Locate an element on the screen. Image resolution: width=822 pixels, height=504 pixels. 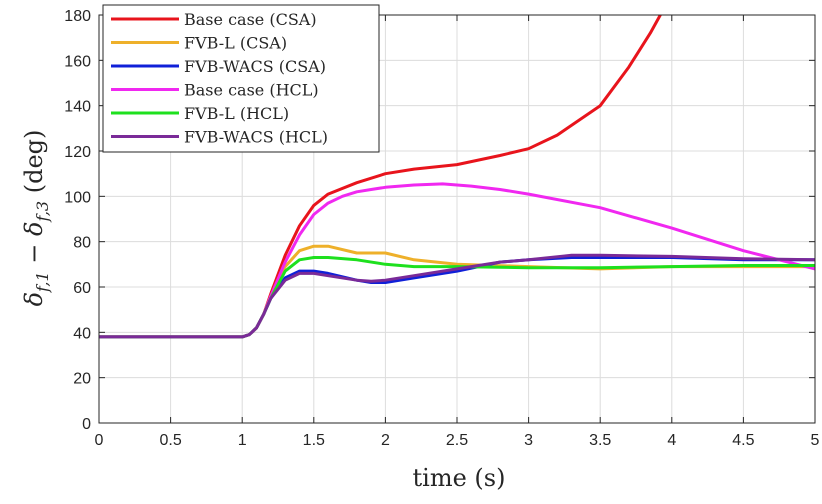
legend-label-3: FVB-WACS (CSA) is located at coordinates (255, 66).